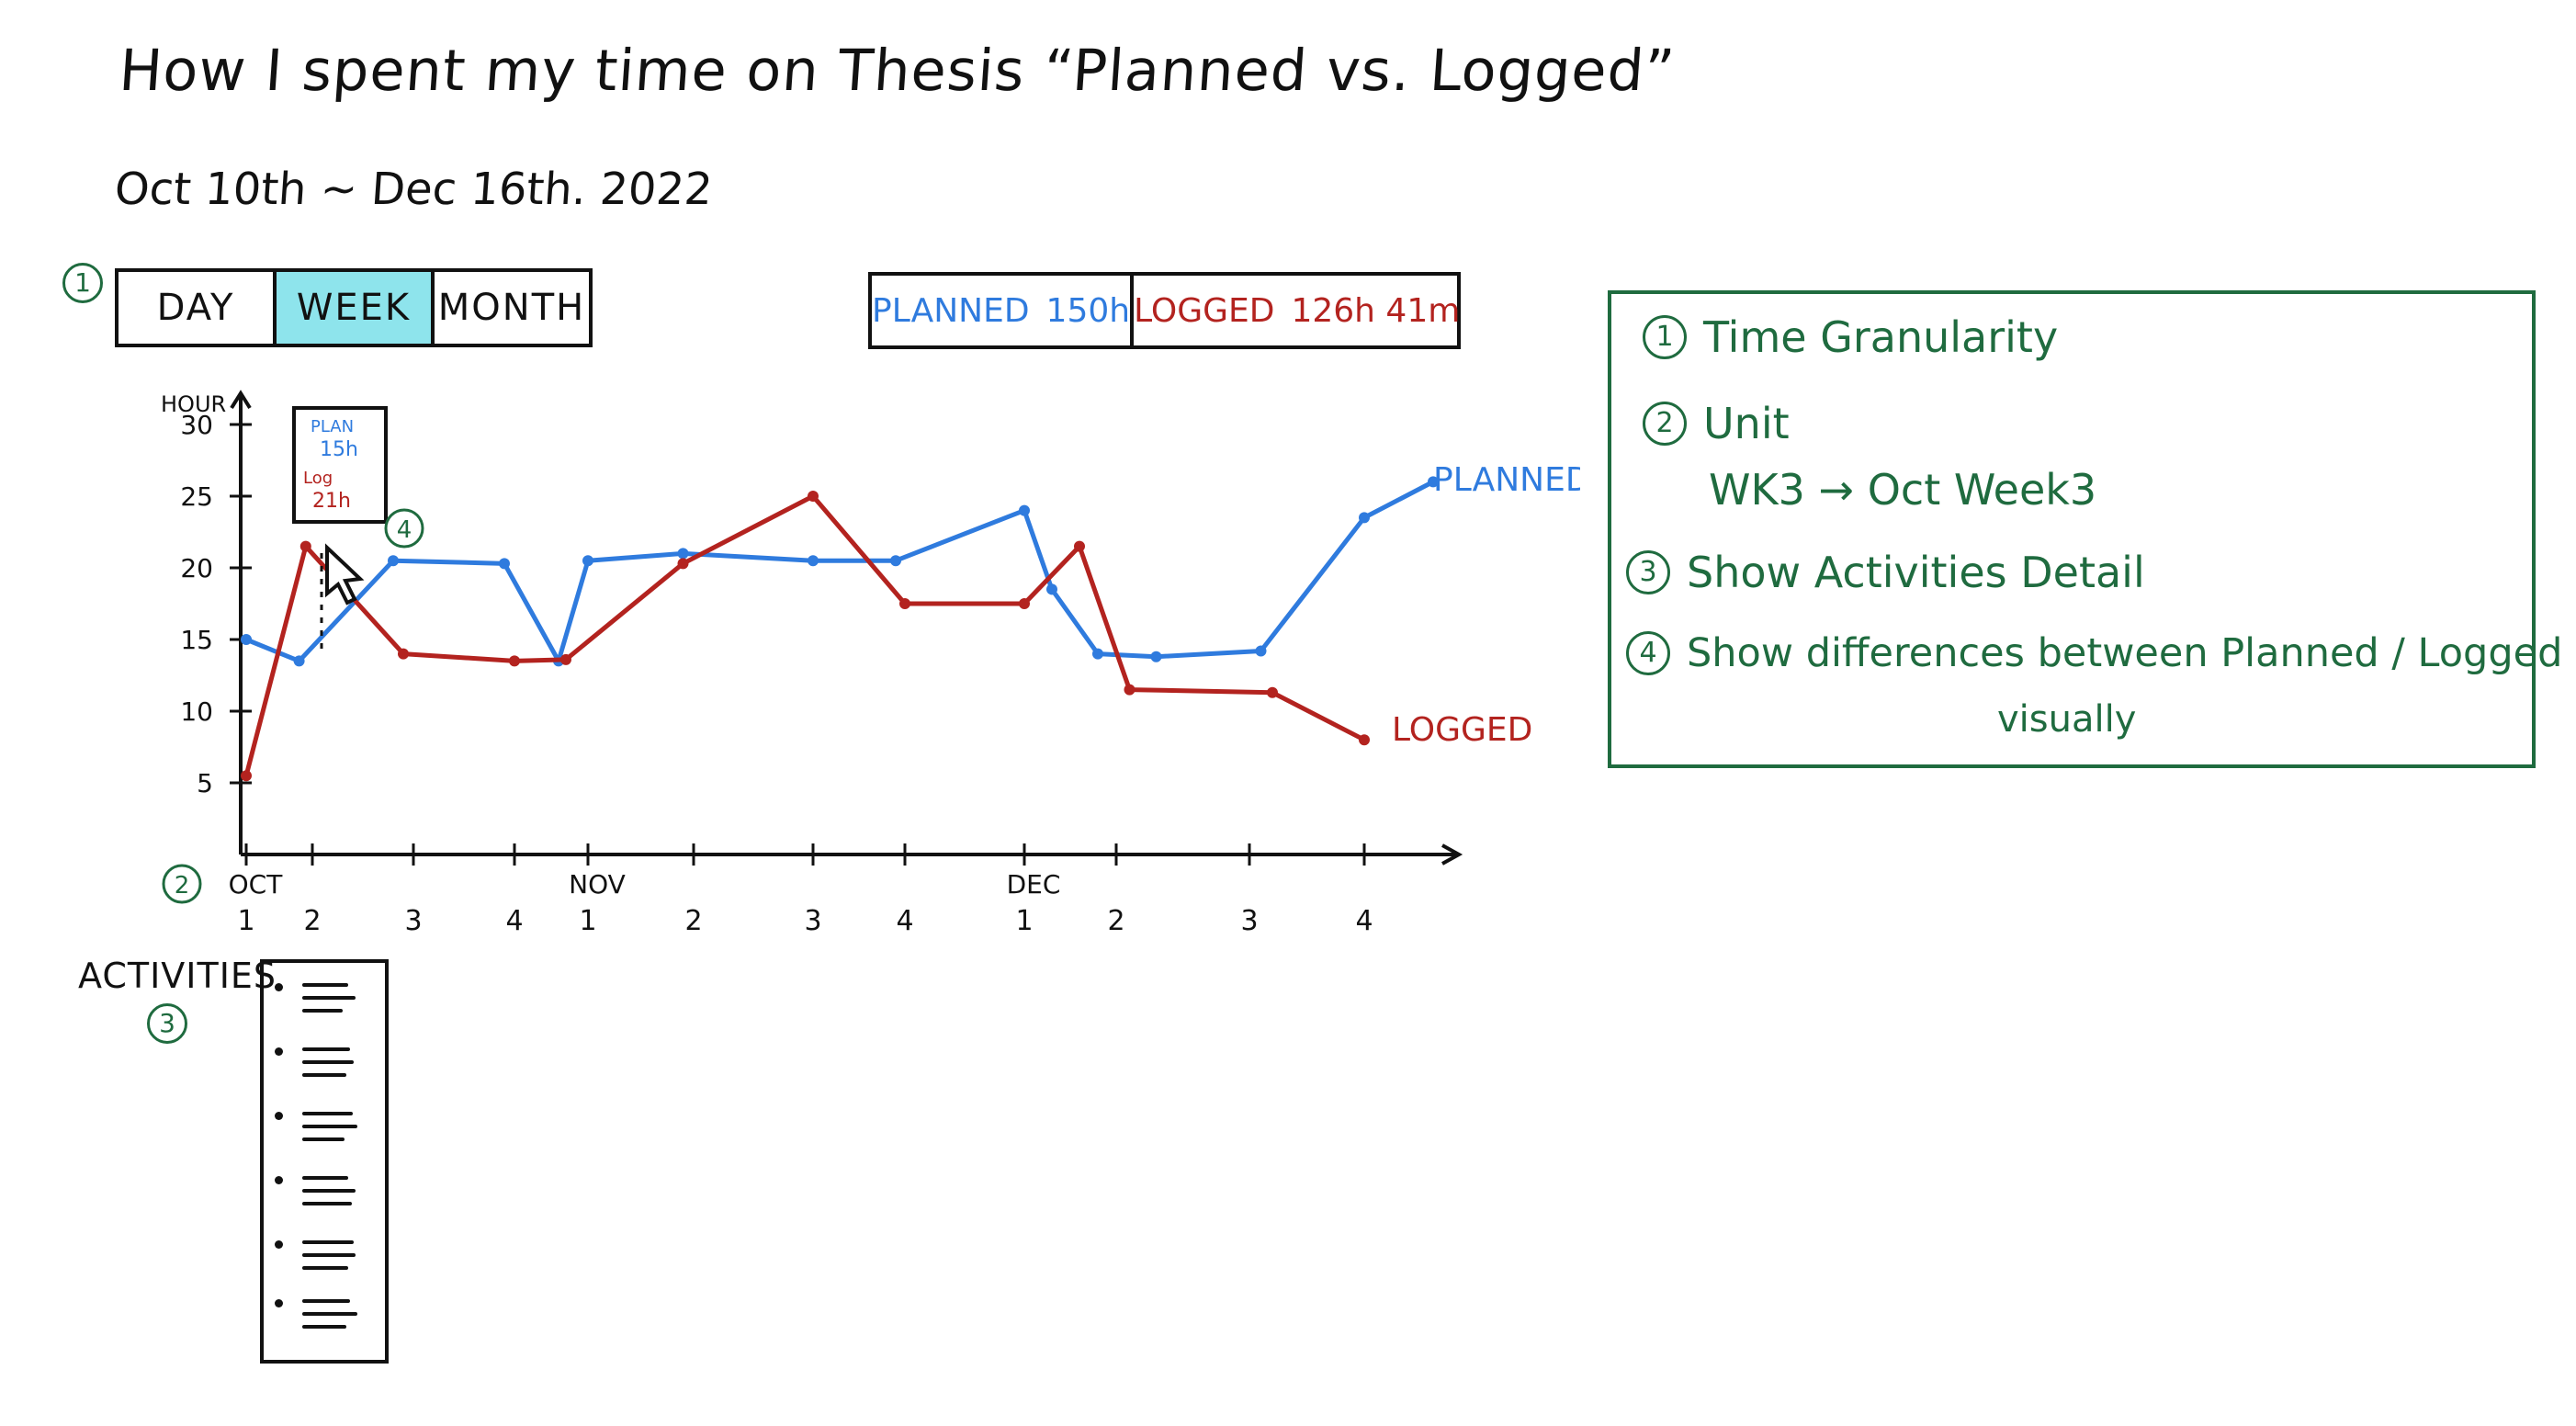  What do you see at coordinates (1506, 480) in the screenshot?
I see `planned-series-label: PLANNED` at bounding box center [1506, 480].